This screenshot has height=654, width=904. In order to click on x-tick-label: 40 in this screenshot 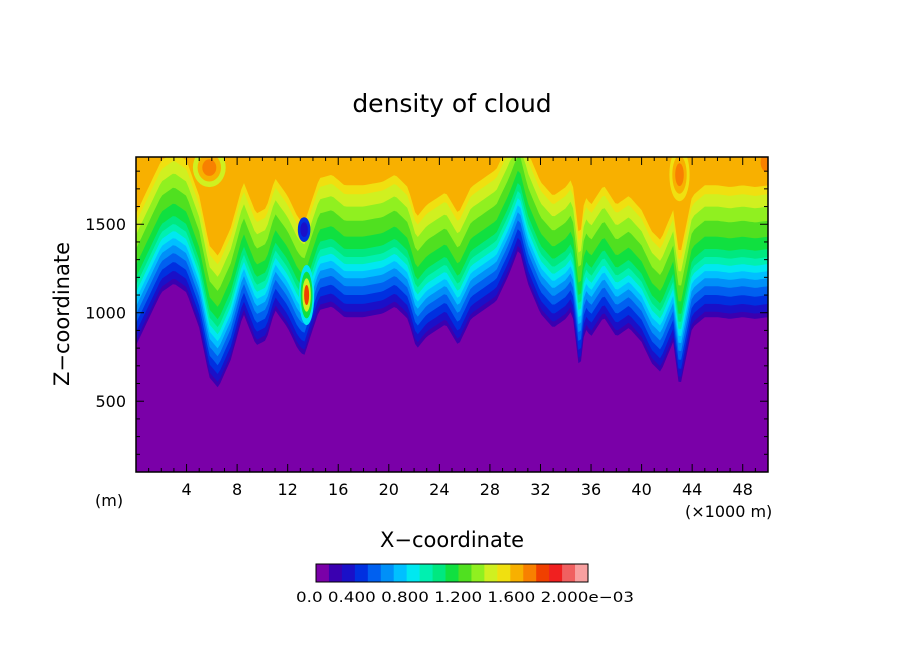, I will do `click(641, 489)`.